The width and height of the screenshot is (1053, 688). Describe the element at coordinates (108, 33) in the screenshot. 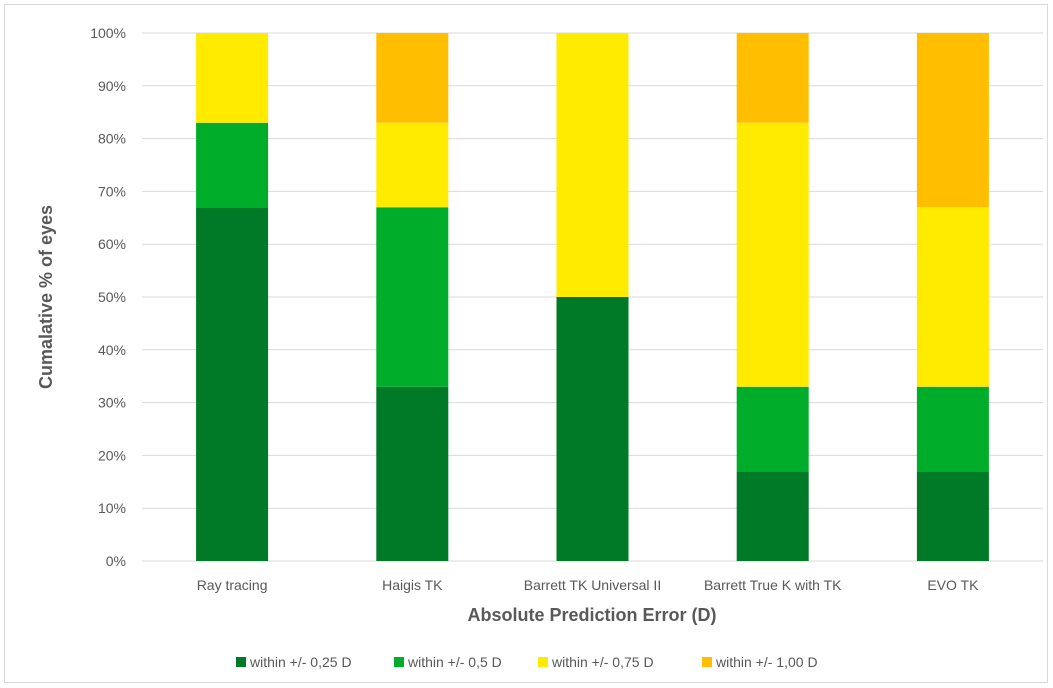

I see `y-tick-label: 100%` at that location.